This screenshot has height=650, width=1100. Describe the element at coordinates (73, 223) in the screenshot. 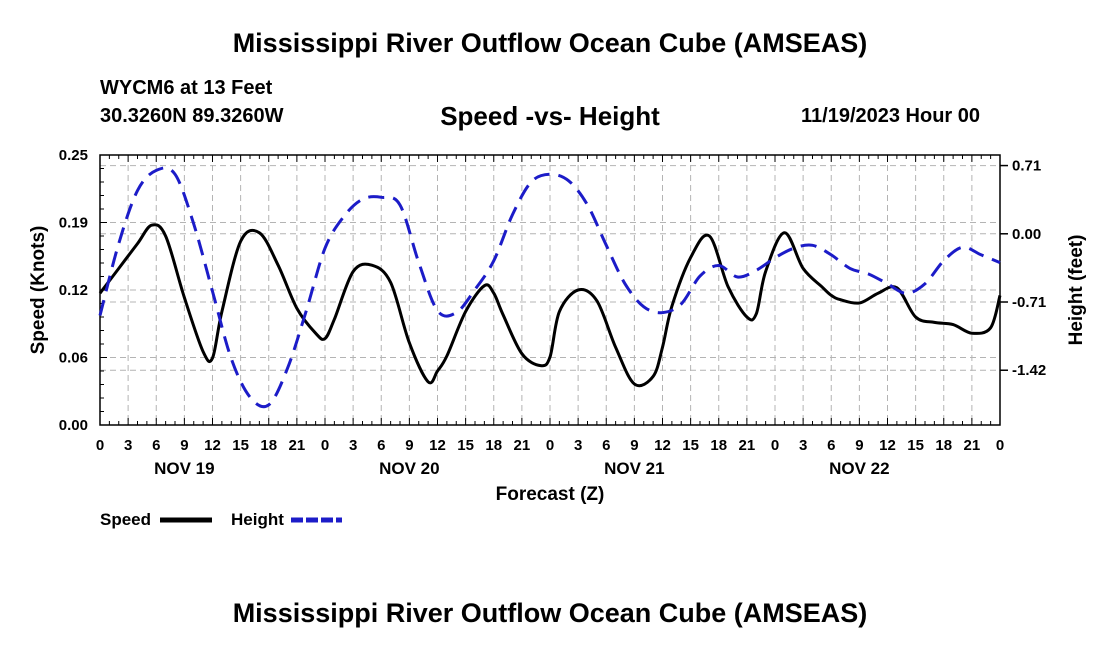

I see `y-tick-label: 0.19` at that location.